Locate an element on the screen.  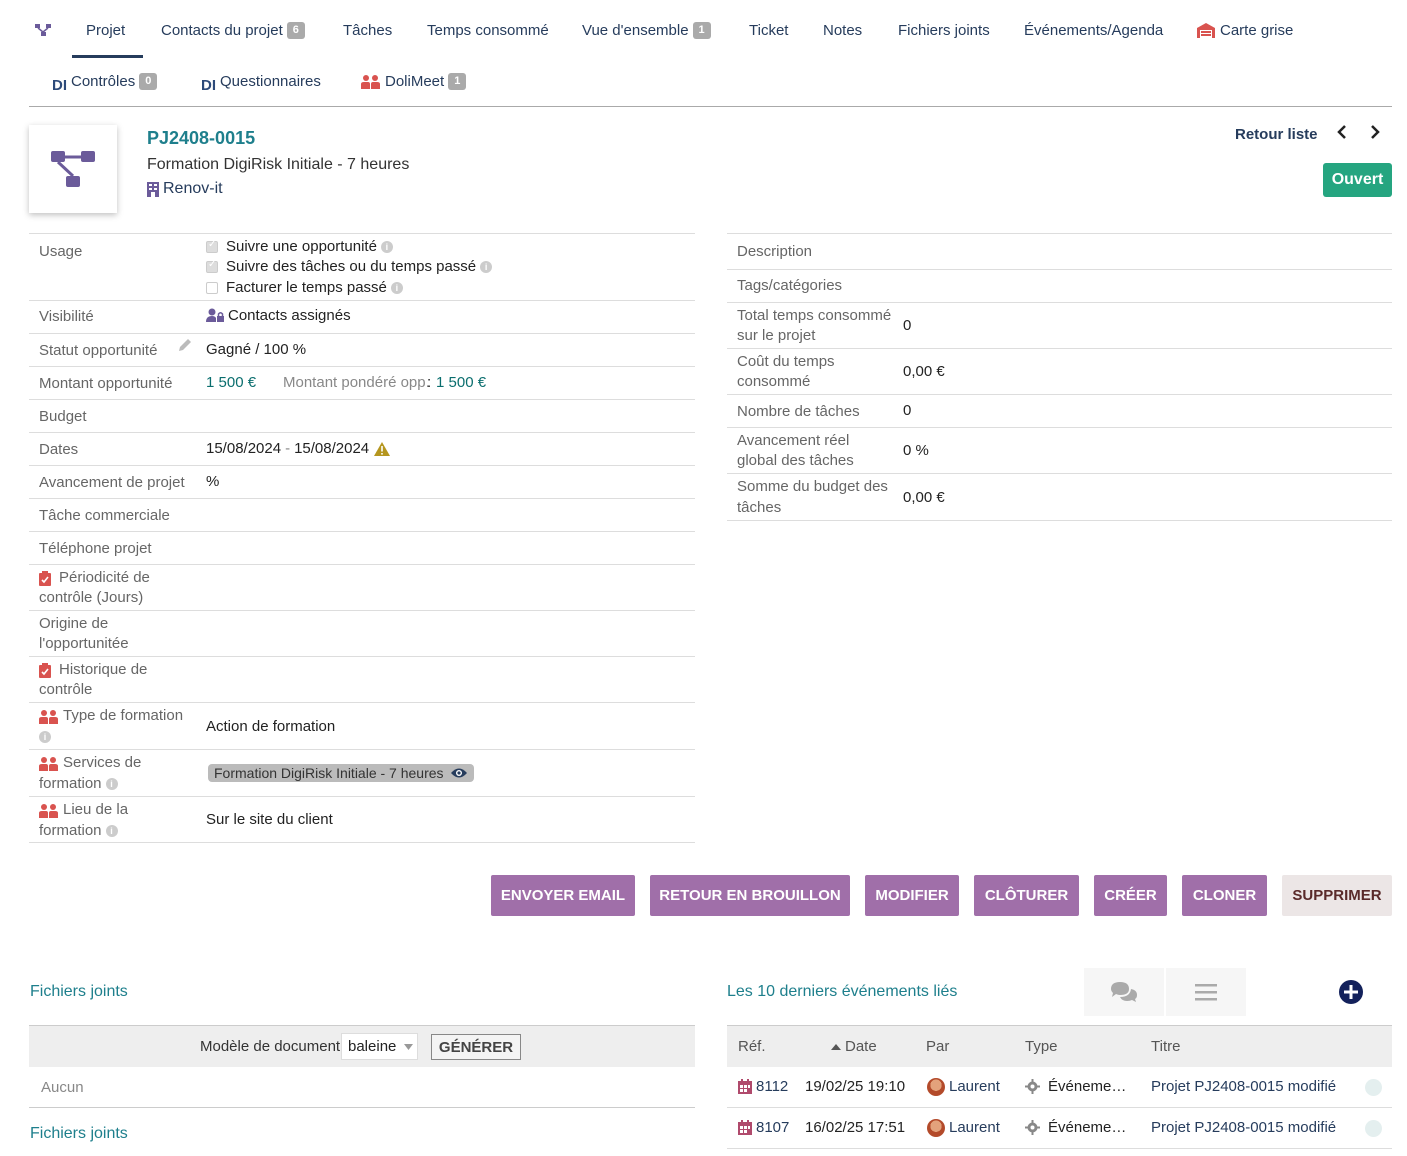
tab-ticket-label: Ticket is located at coordinates (769, 30).